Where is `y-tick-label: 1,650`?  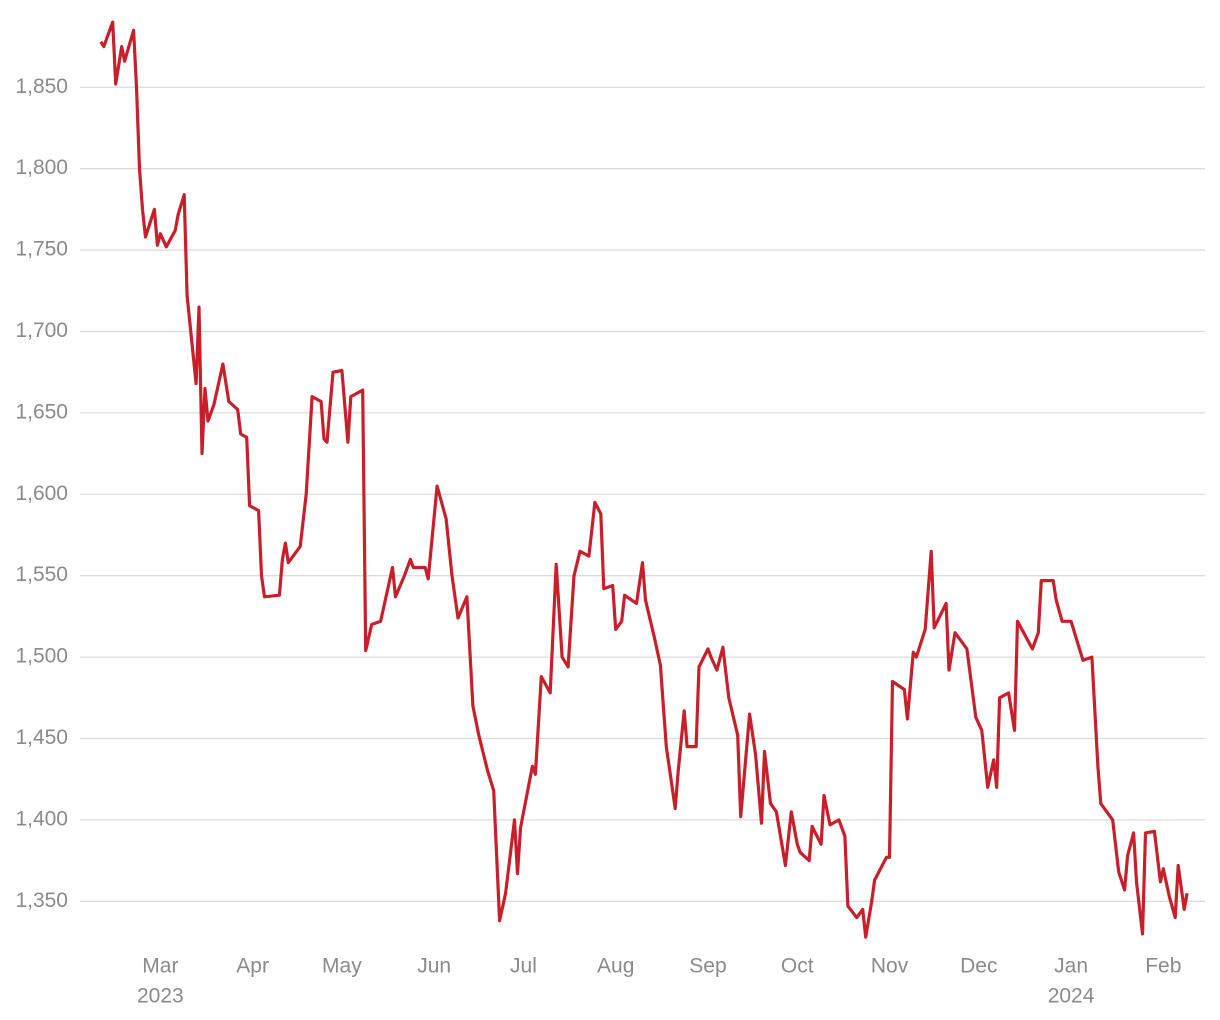
y-tick-label: 1,650 is located at coordinates (41, 411).